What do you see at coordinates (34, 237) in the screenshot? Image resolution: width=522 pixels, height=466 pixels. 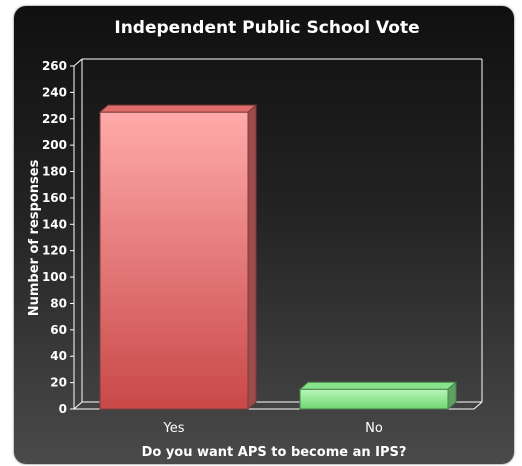 I see `y-axis-label: Number of responses` at bounding box center [34, 237].